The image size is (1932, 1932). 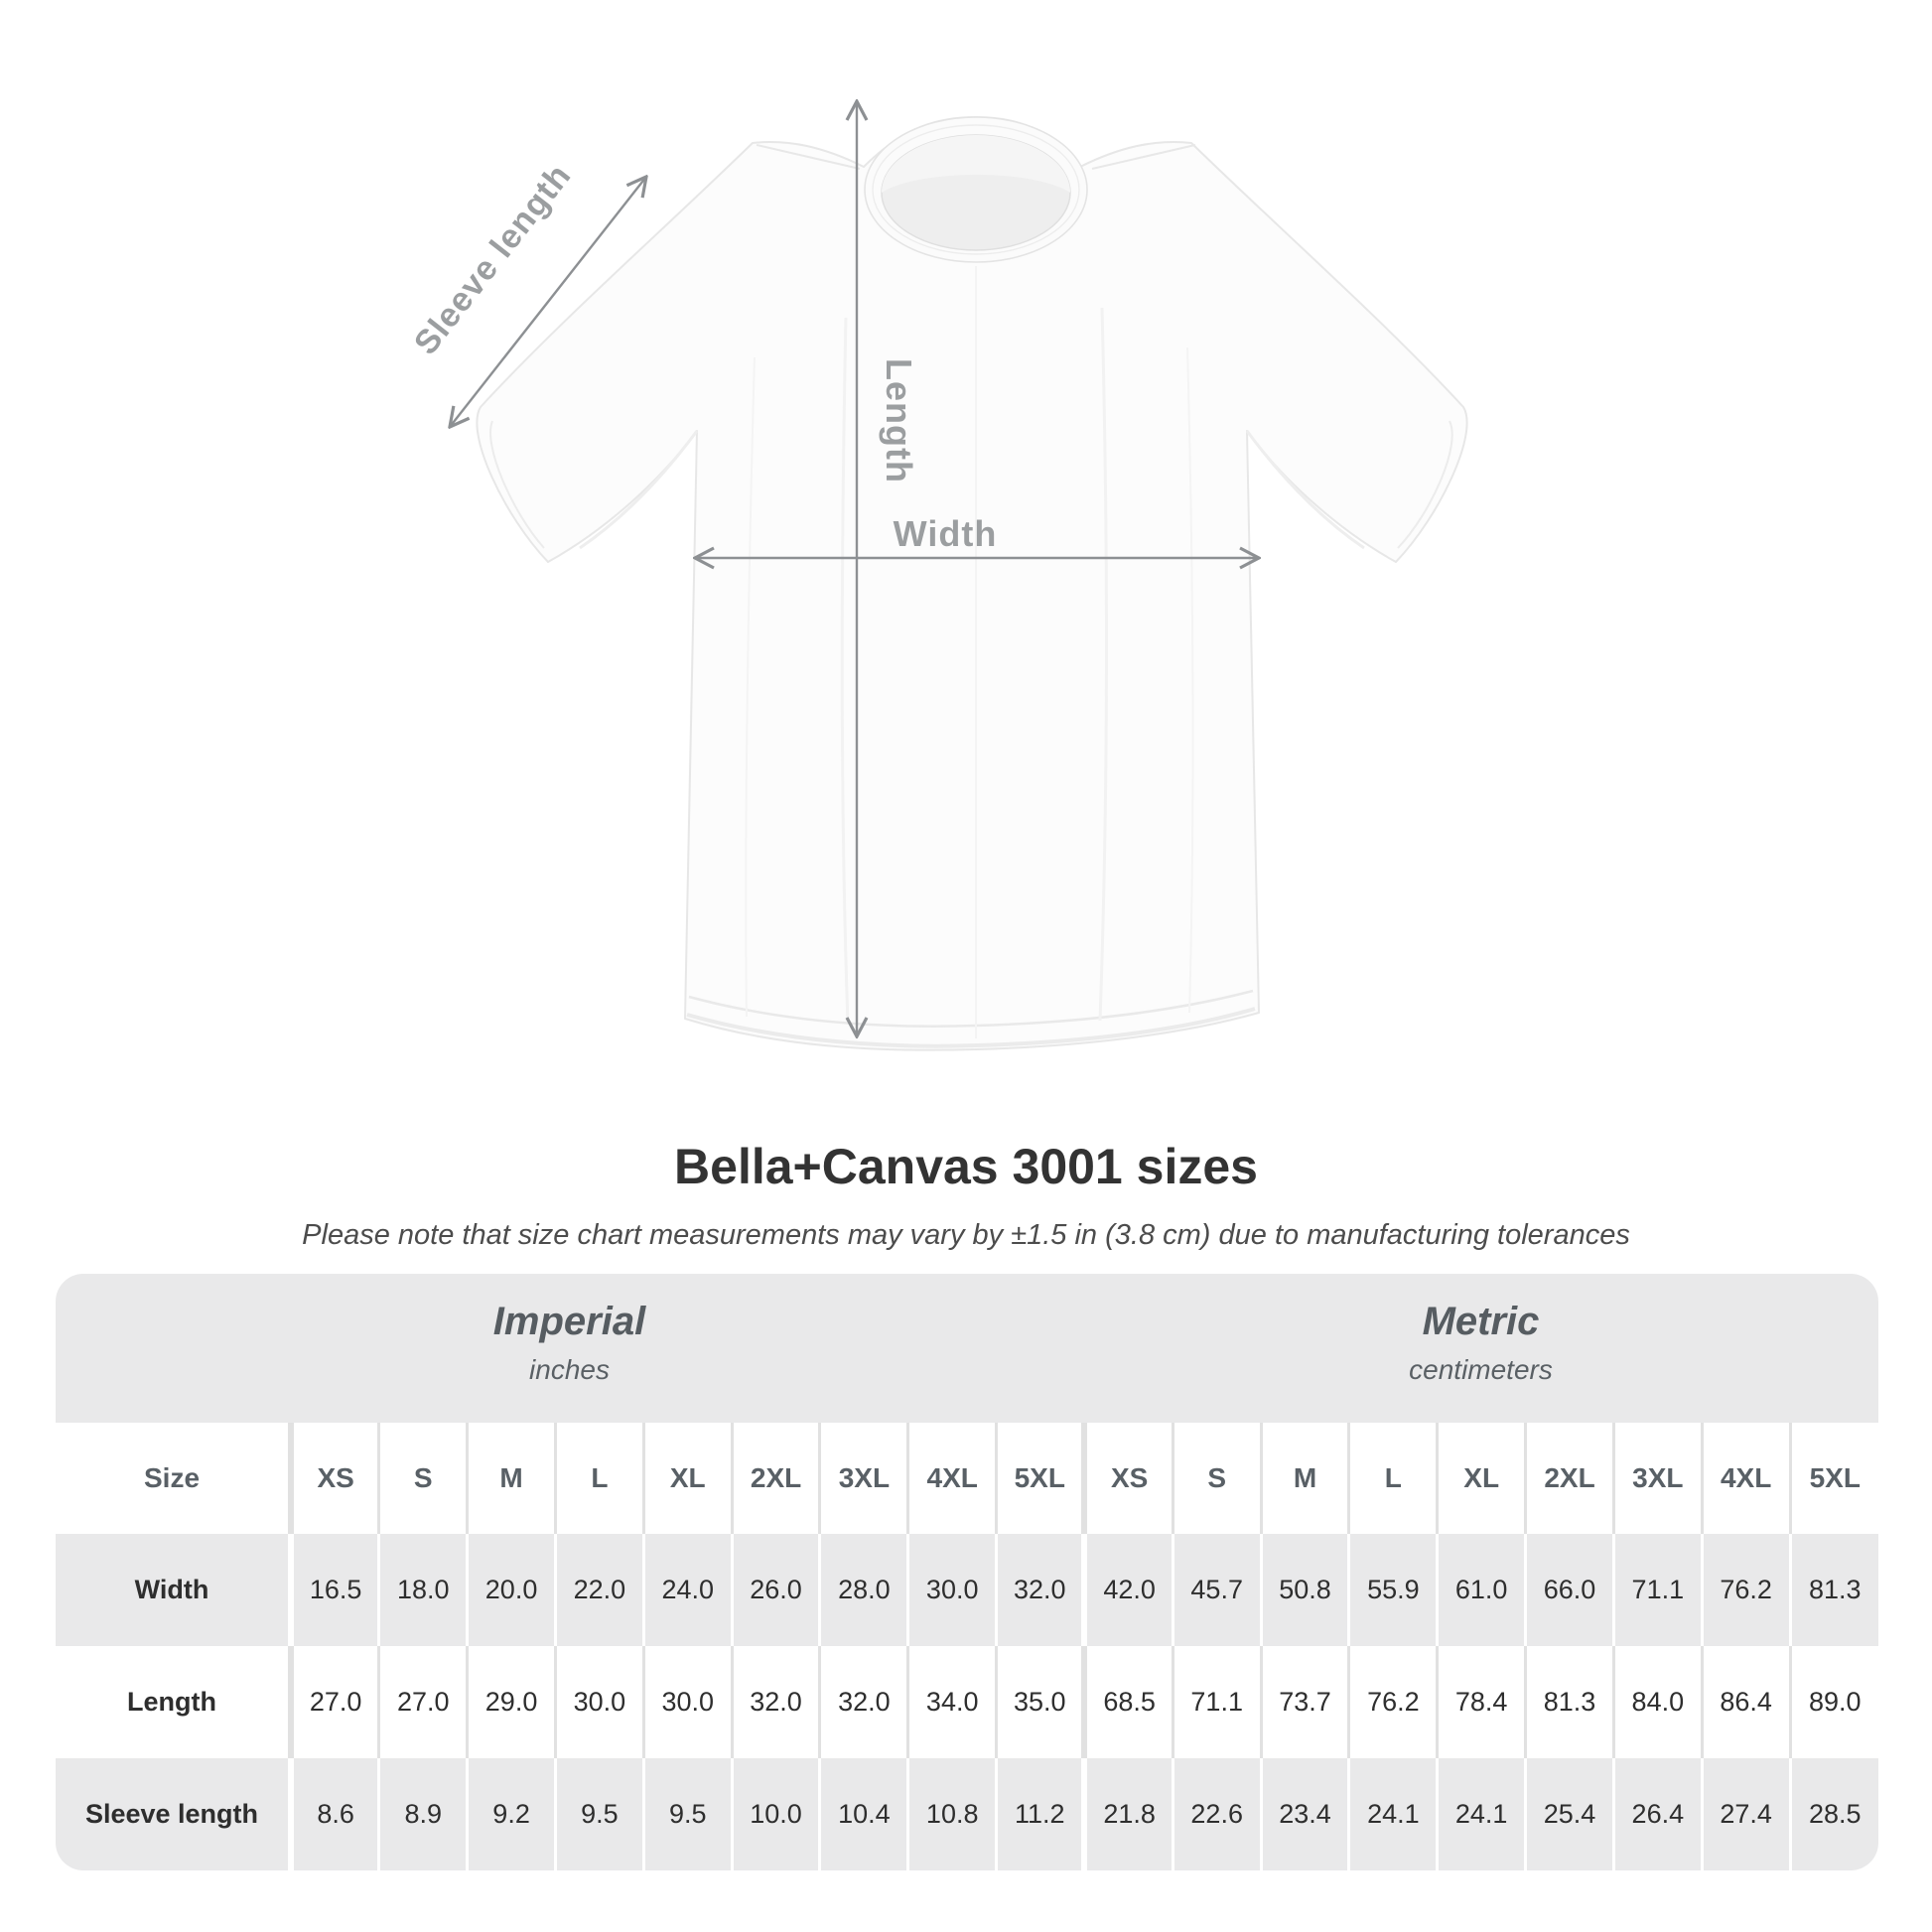 What do you see at coordinates (569, 1369) in the screenshot?
I see `imperial-unit: inches` at bounding box center [569, 1369].